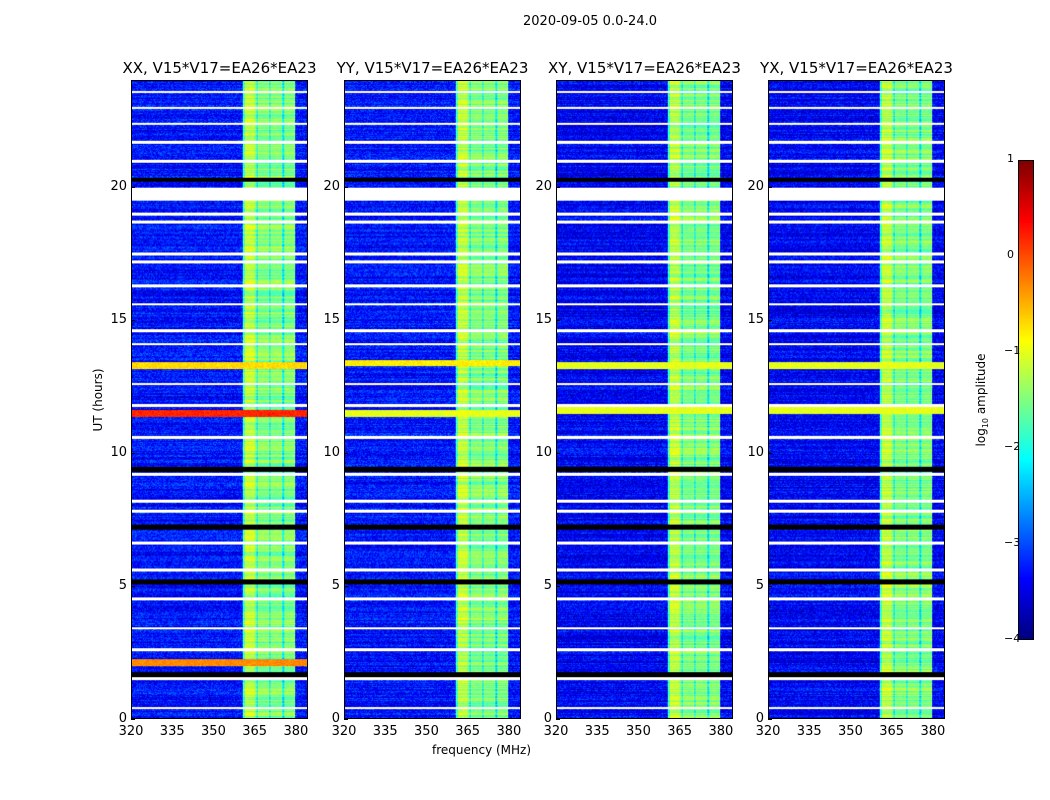 The image size is (1050, 800). Describe the element at coordinates (1012, 350) in the screenshot. I see `colorbar-tick-label: −1` at that location.